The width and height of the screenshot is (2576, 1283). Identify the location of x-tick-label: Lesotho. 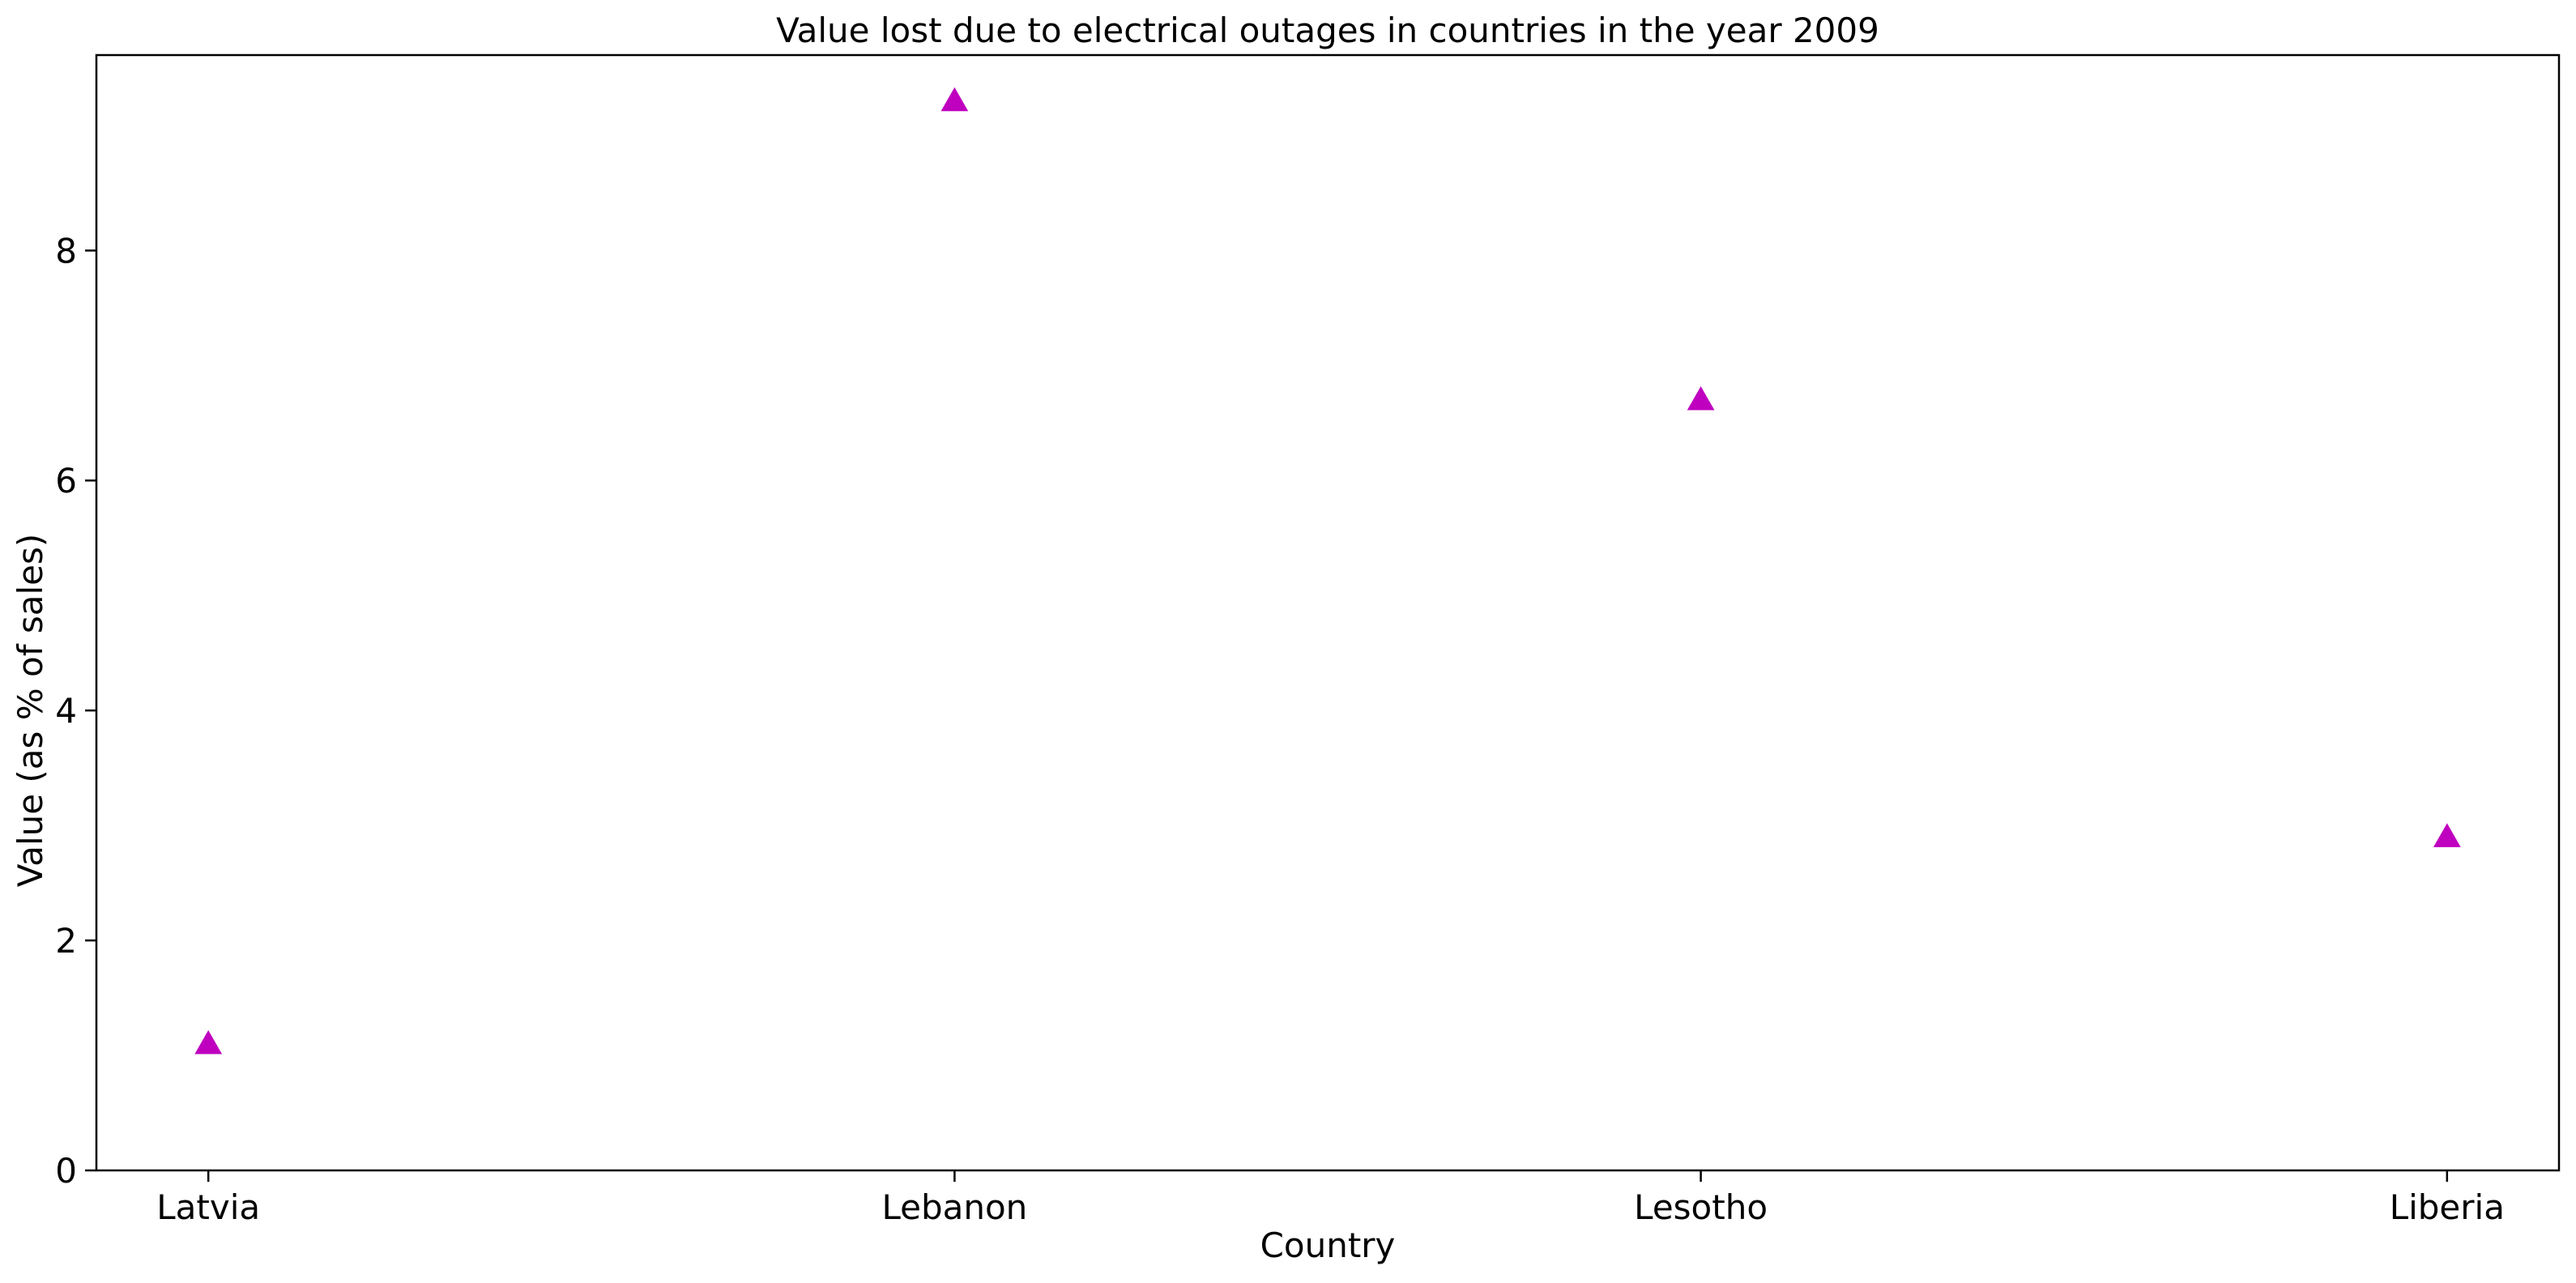
(1701, 1207).